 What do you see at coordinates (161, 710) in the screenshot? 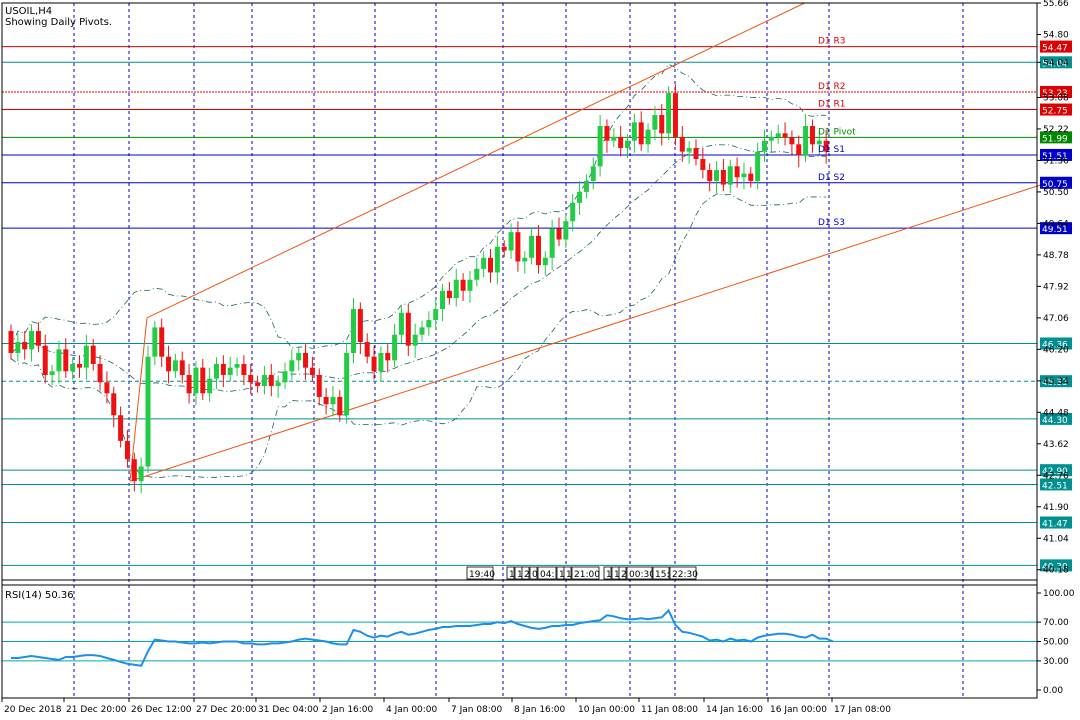
I see `time-label-2: 26 Dec 12:00` at bounding box center [161, 710].